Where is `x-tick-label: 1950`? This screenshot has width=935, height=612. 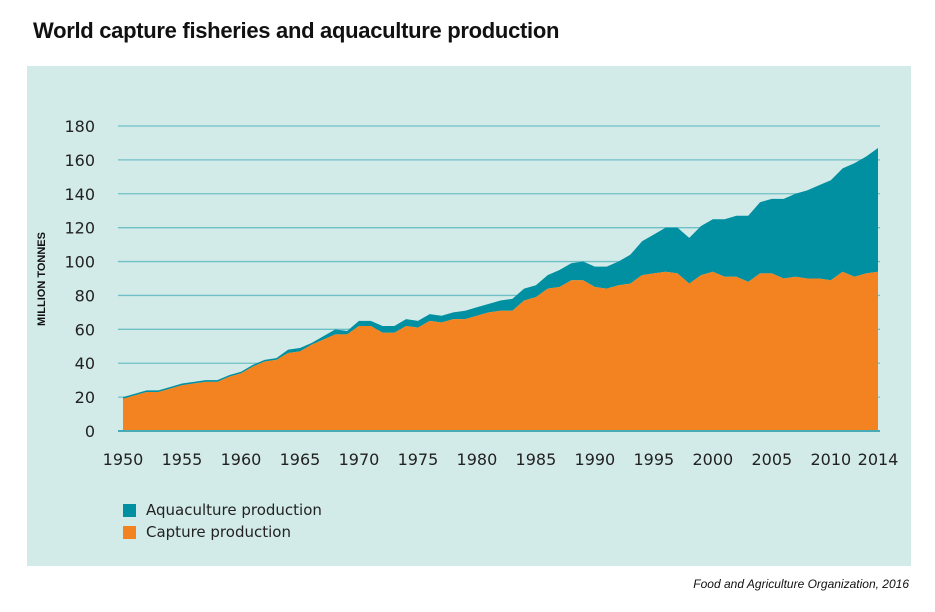 x-tick-label: 1950 is located at coordinates (123, 459).